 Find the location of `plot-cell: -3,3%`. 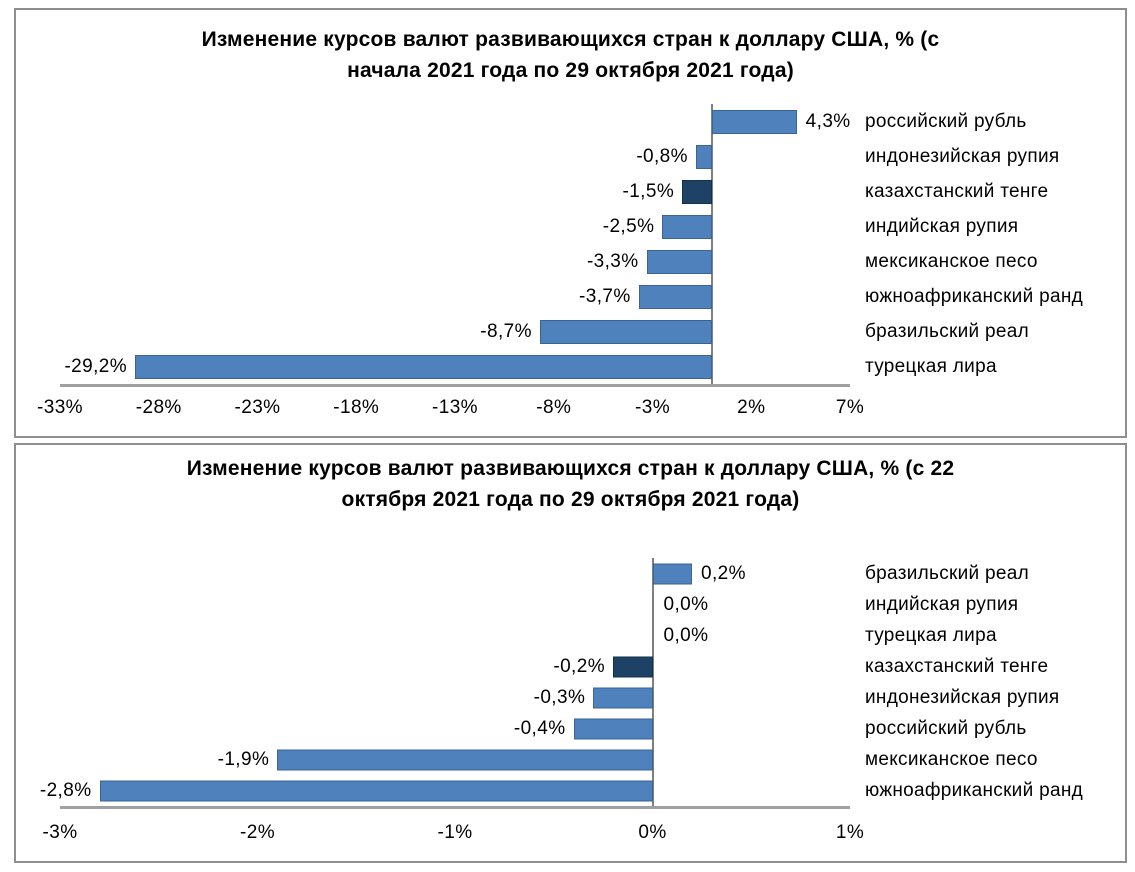

plot-cell: -3,3% is located at coordinates (455, 261).